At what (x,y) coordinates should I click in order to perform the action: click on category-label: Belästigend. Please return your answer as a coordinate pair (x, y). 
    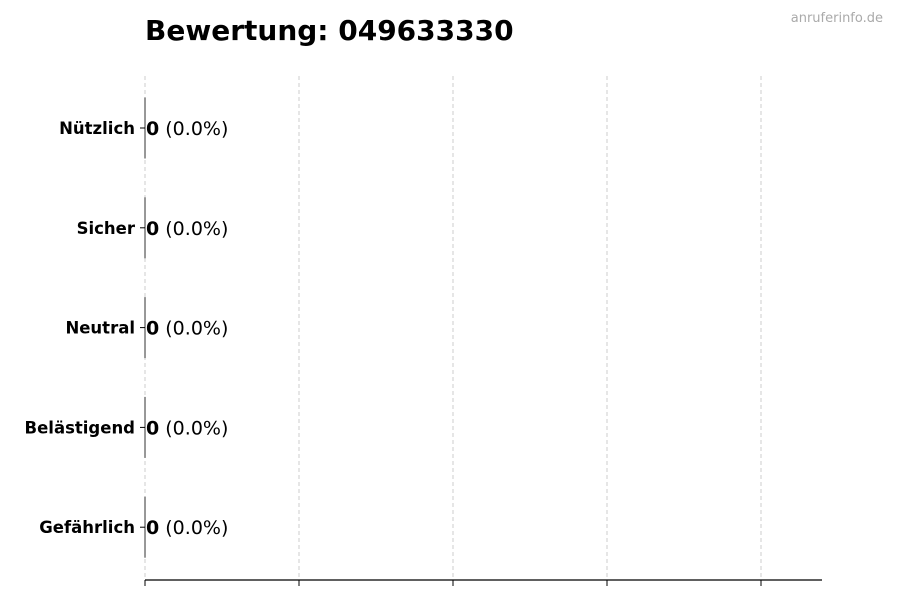
    Looking at the image, I should click on (80, 427).